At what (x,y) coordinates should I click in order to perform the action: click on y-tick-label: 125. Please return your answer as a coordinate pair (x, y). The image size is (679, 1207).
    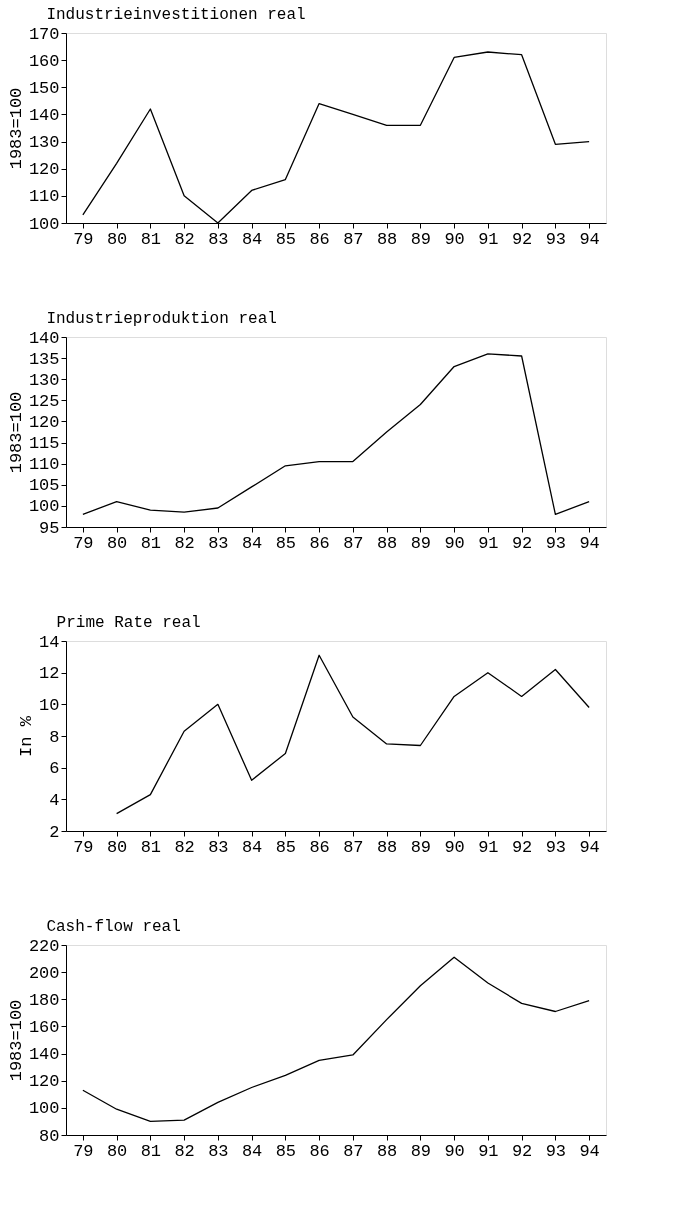
    Looking at the image, I should click on (44, 401).